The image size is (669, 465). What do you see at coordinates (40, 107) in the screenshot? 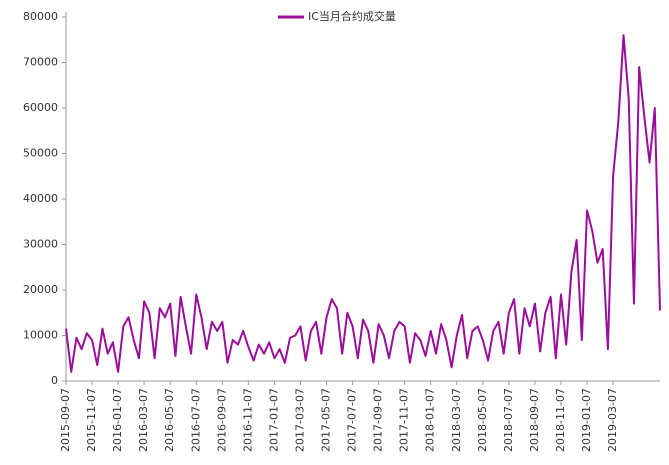
I see `y-tick-label: 60000` at bounding box center [40, 107].